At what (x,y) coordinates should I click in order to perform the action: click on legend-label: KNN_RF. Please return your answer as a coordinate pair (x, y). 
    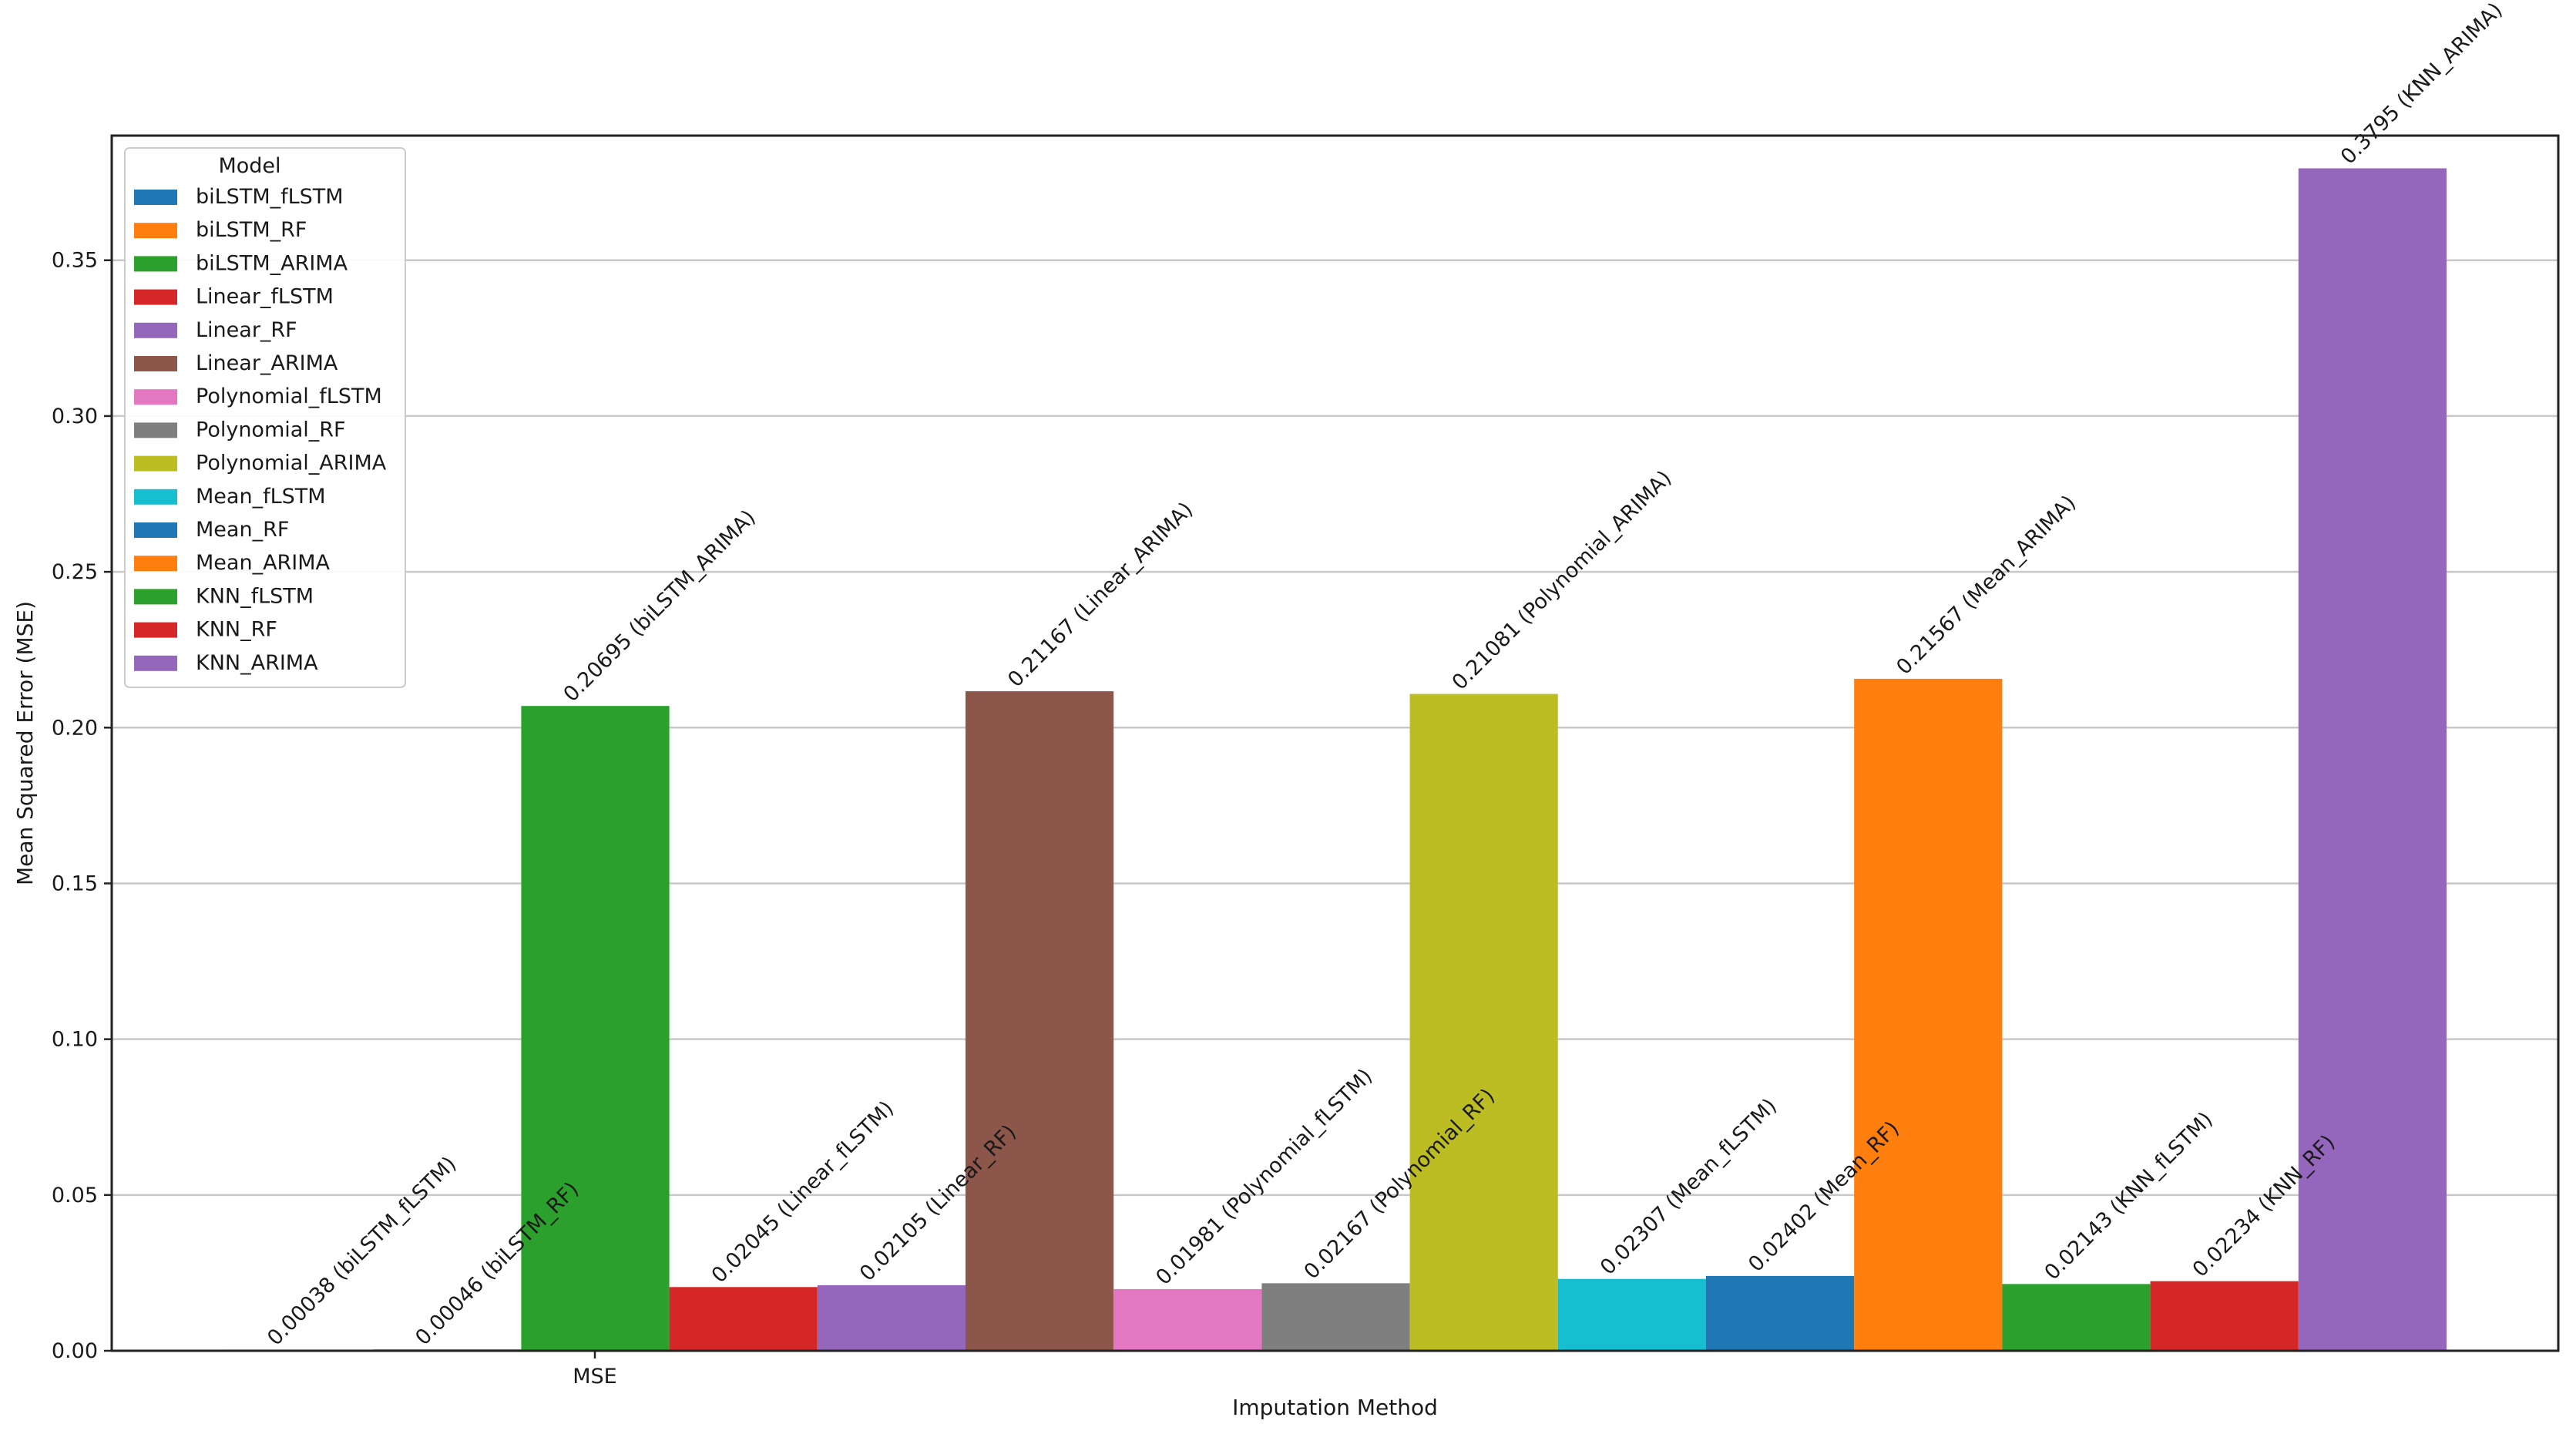
    Looking at the image, I should click on (236, 630).